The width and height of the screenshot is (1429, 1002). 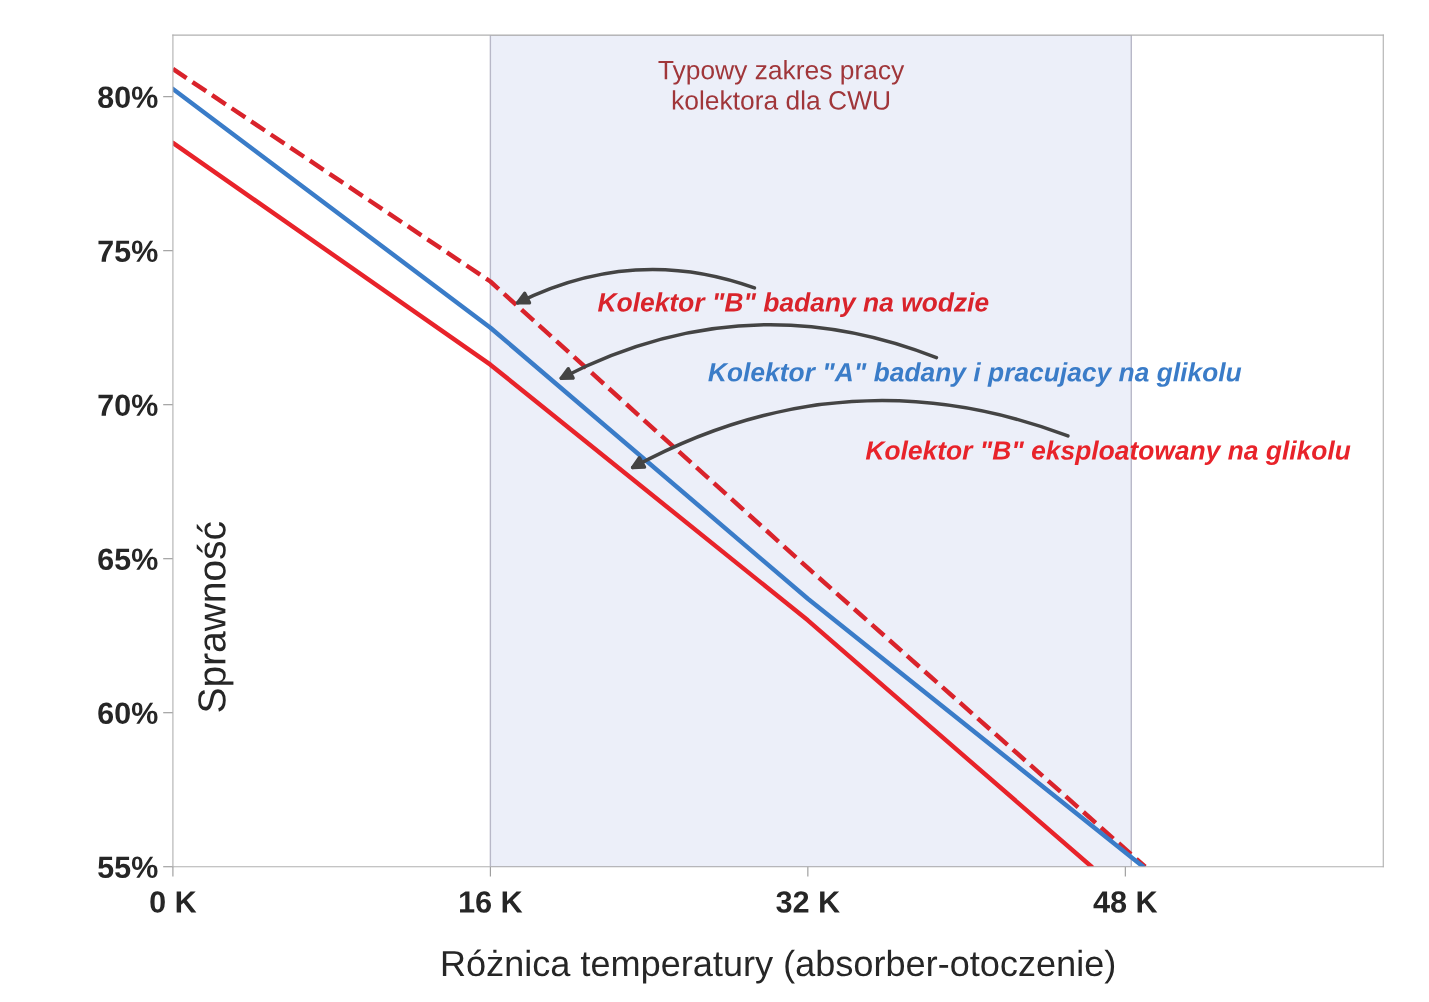 I want to click on band-label: Typowy zakres pracy kolektora dla CWU, so click(x=781, y=85).